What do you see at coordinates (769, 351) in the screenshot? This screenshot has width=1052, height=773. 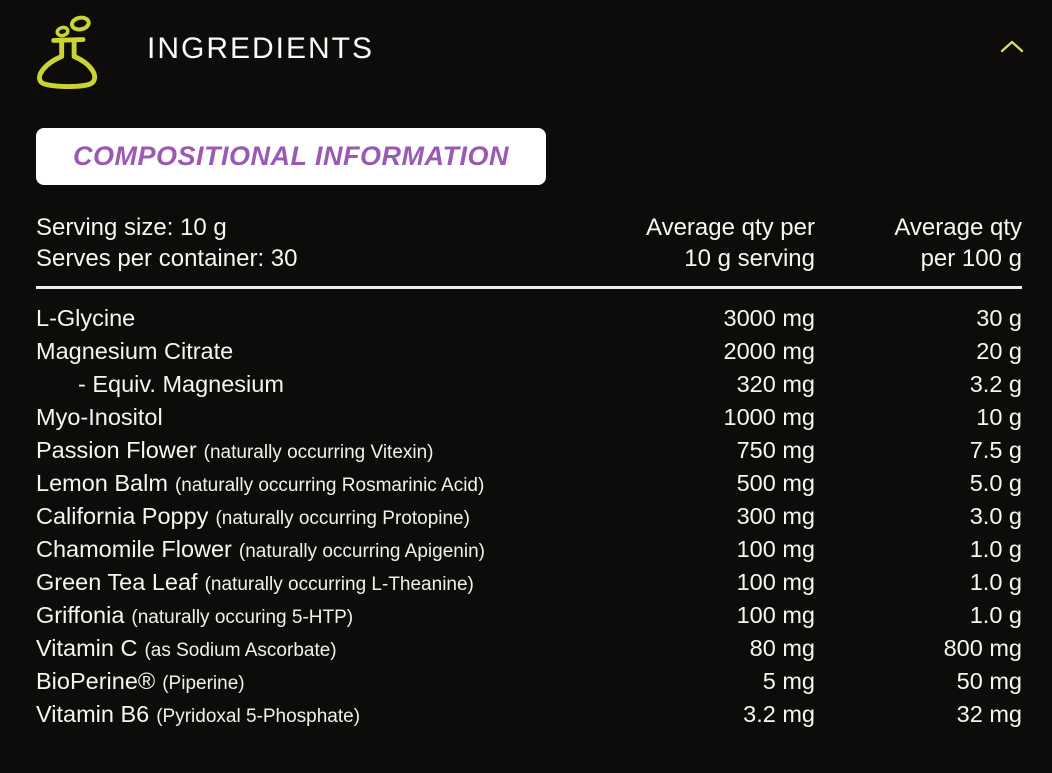 I see `qty-per-serving: 2000 mg` at bounding box center [769, 351].